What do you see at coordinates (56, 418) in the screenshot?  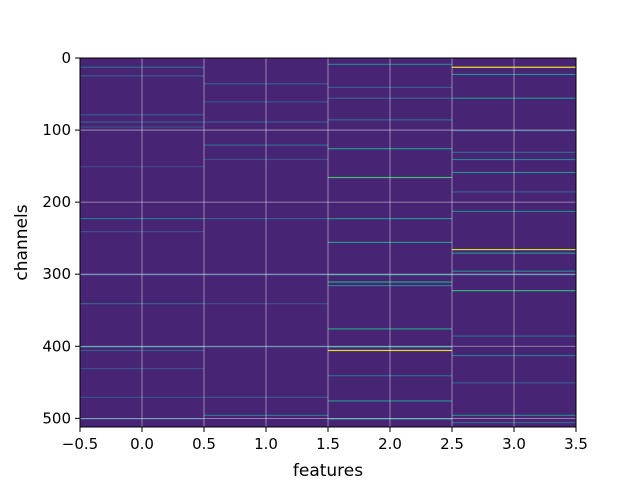 I see `y-tick-label: 500` at bounding box center [56, 418].